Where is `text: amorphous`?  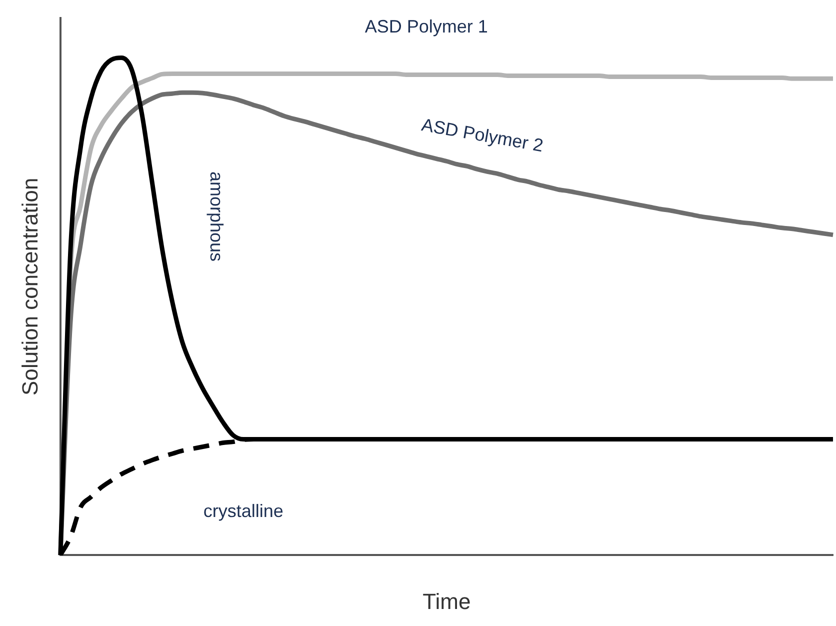 text: amorphous is located at coordinates (216, 216).